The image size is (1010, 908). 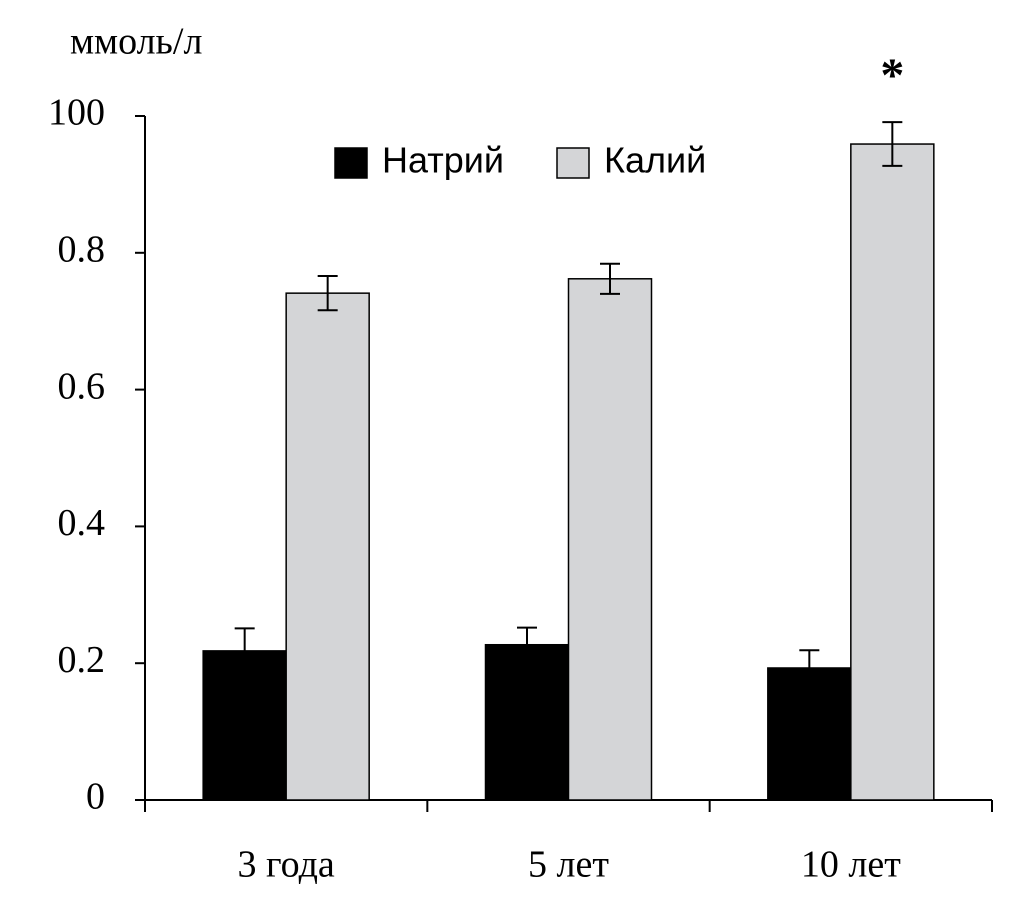 I want to click on x-tick-label: 3 года, so click(x=286, y=865).